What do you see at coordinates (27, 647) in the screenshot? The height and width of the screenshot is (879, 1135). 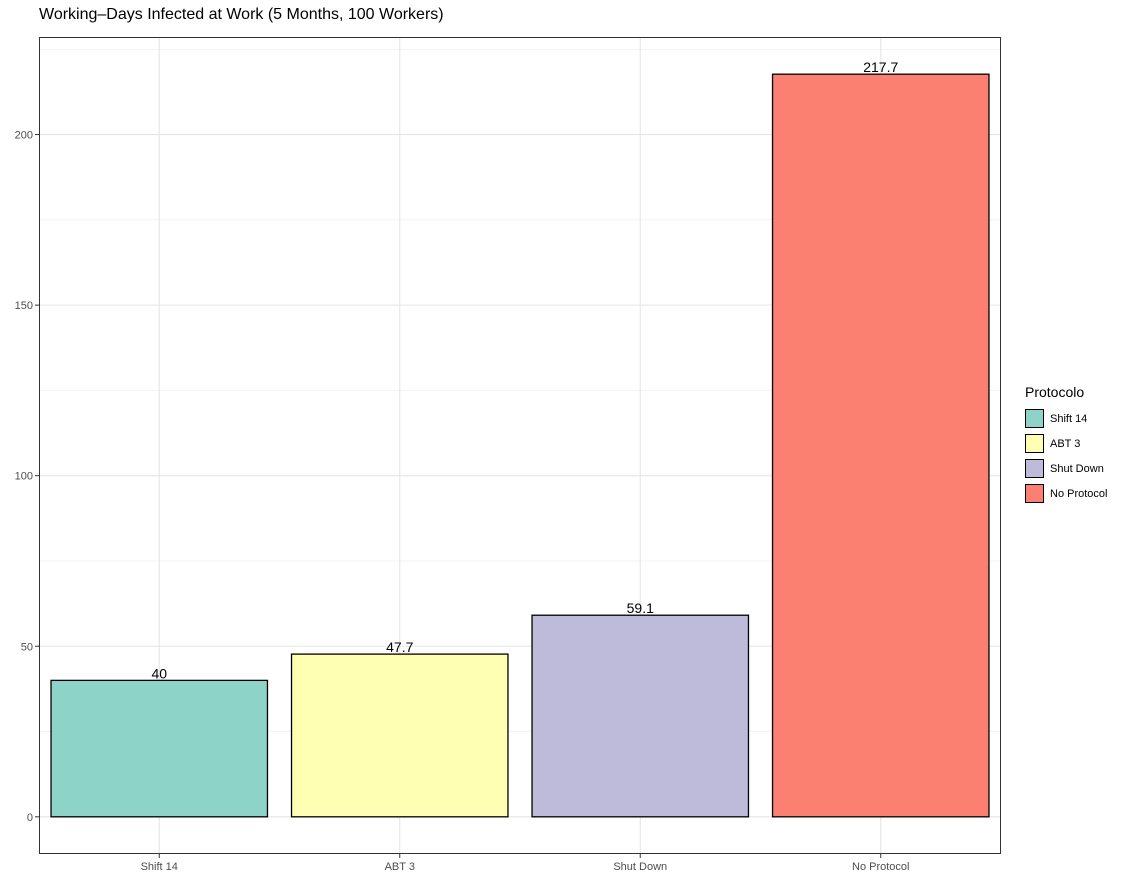 I see `y-tick-label: 50` at bounding box center [27, 647].